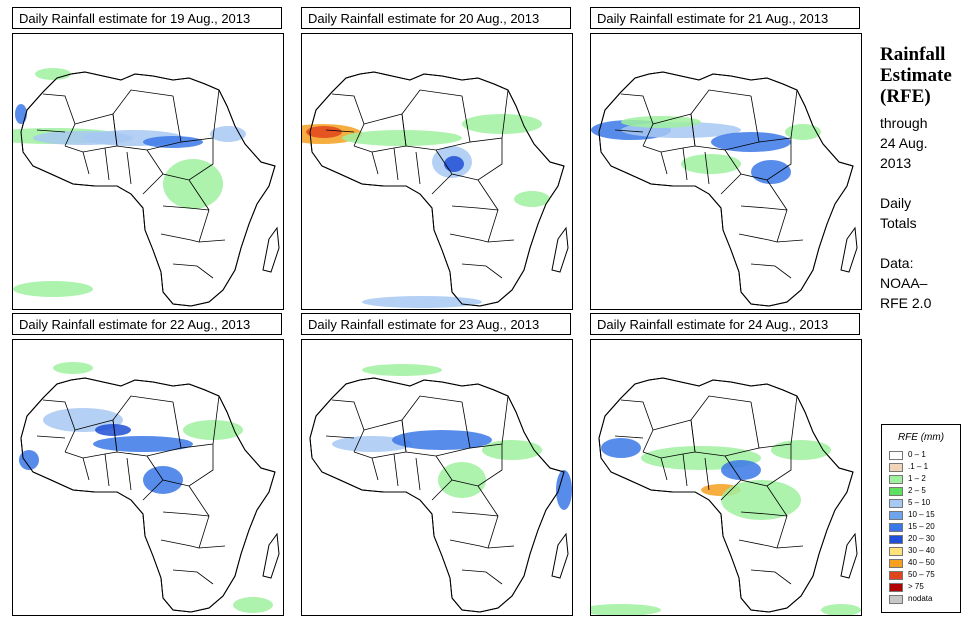 Image resolution: width=967 pixels, height=626 pixels. I want to click on legend-title: RFE (mm), so click(921, 437).